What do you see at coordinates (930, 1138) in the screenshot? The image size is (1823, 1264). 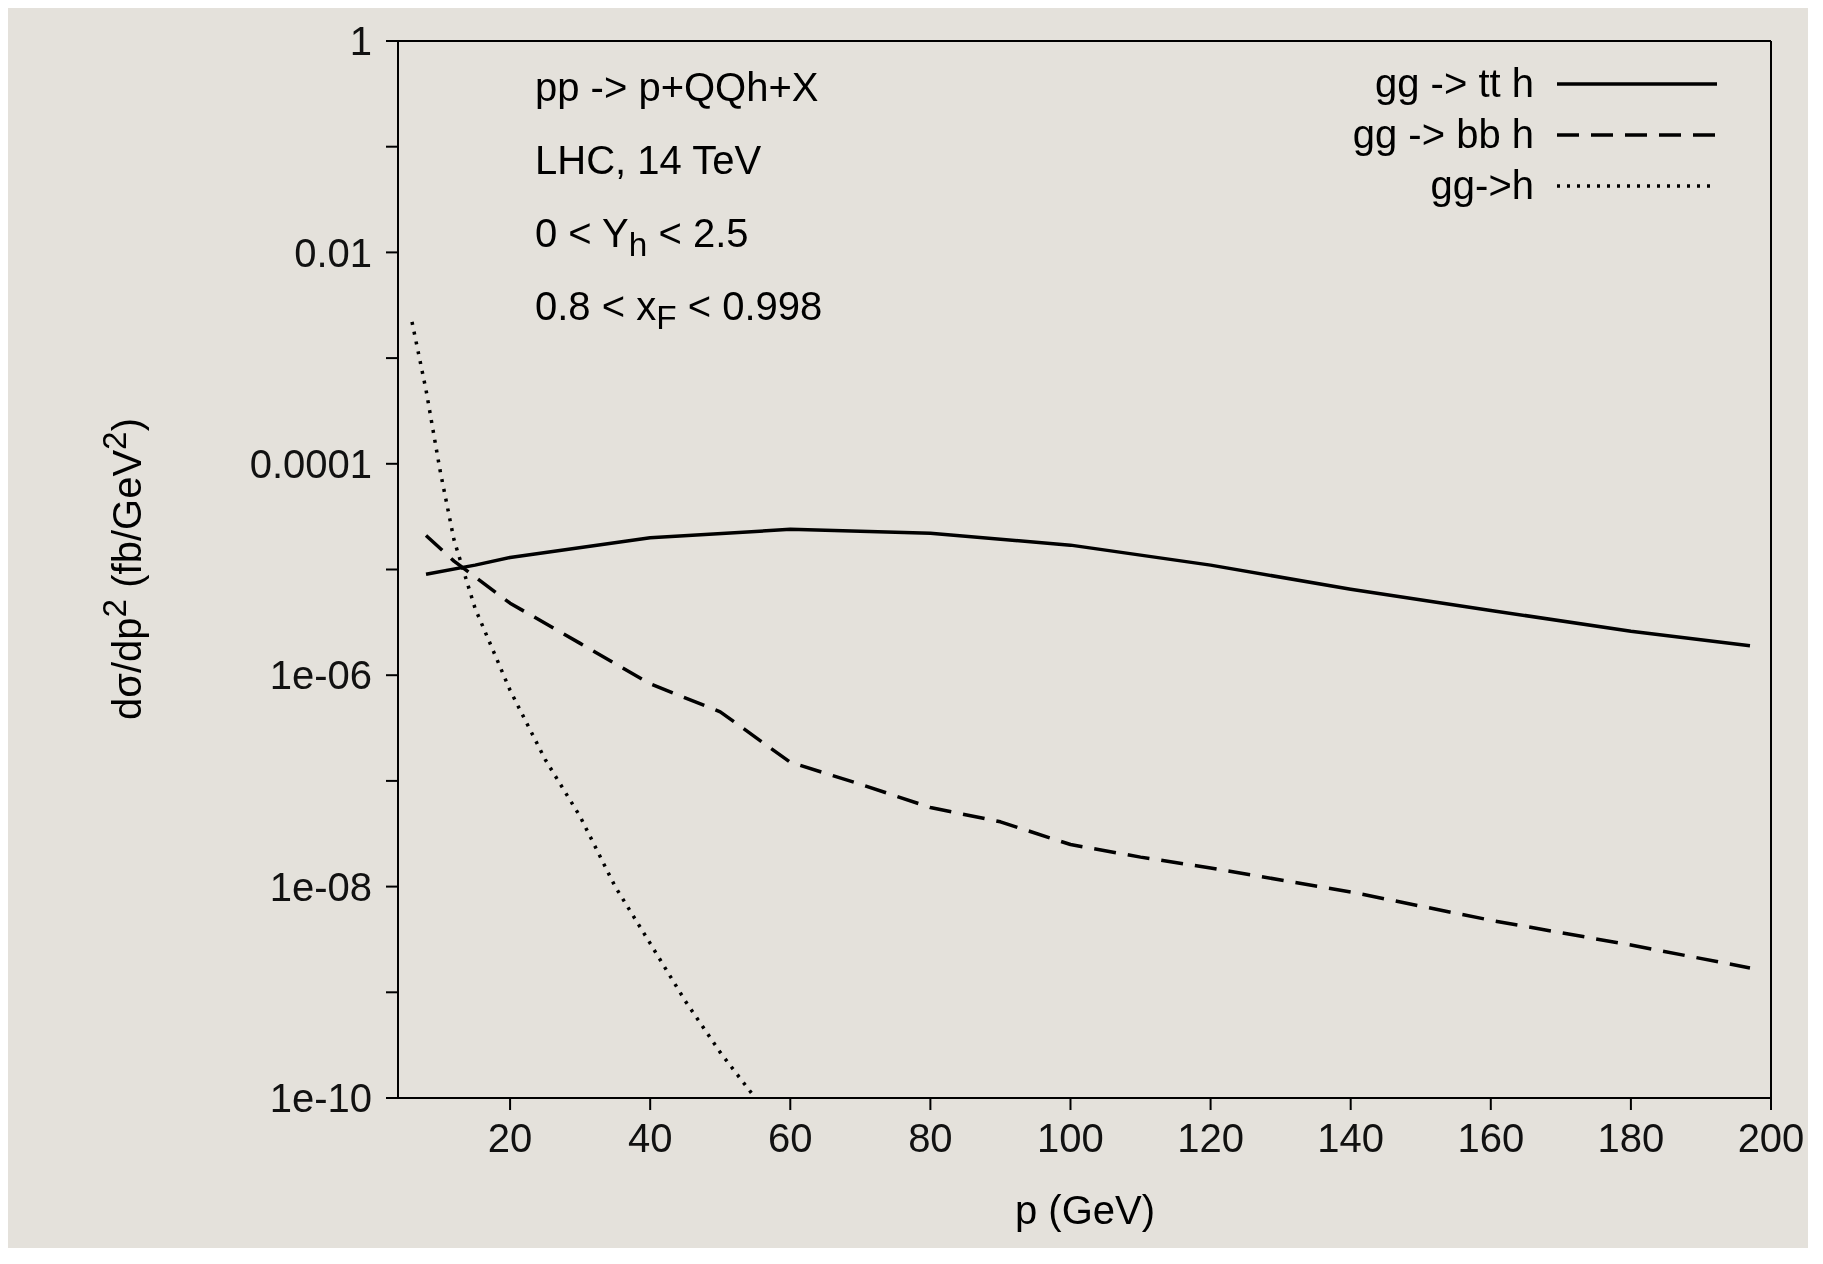 I see `x-tick-label: 80` at bounding box center [930, 1138].